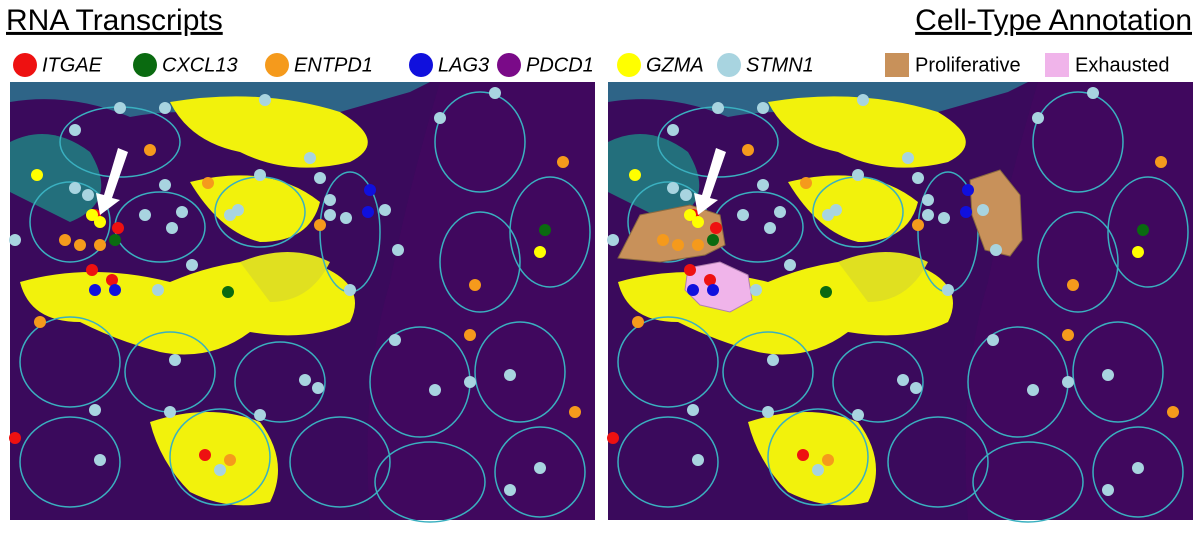 The image size is (1200, 539). I want to click on legend-label: ENTPD1, so click(333, 65).